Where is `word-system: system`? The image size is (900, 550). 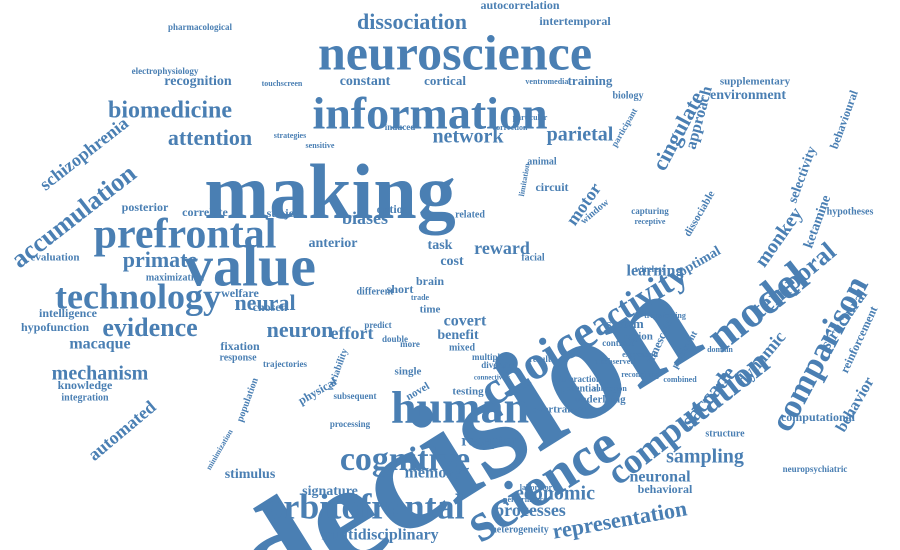
word-system: system is located at coordinates (625, 323).